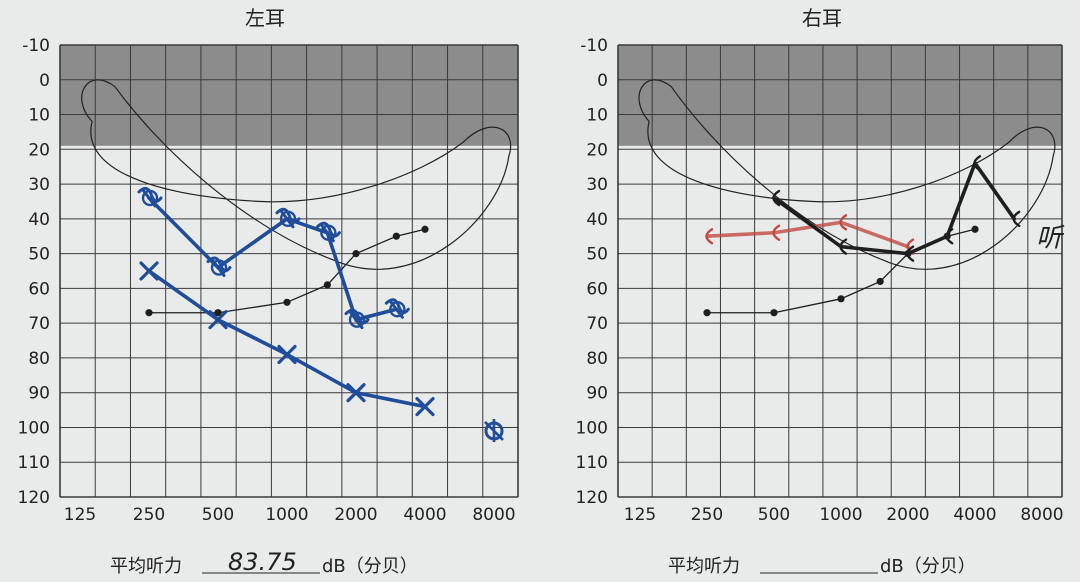 Image resolution: width=1080 pixels, height=582 pixels. I want to click on series-line-black-bracket, so click(894, 207).